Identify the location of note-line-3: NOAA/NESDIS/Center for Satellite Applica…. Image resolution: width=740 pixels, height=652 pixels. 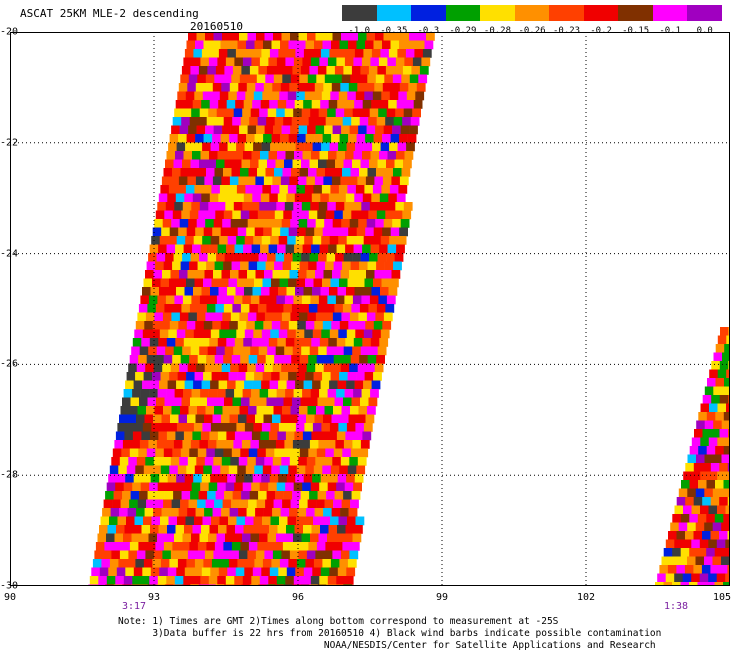
(389, 646).